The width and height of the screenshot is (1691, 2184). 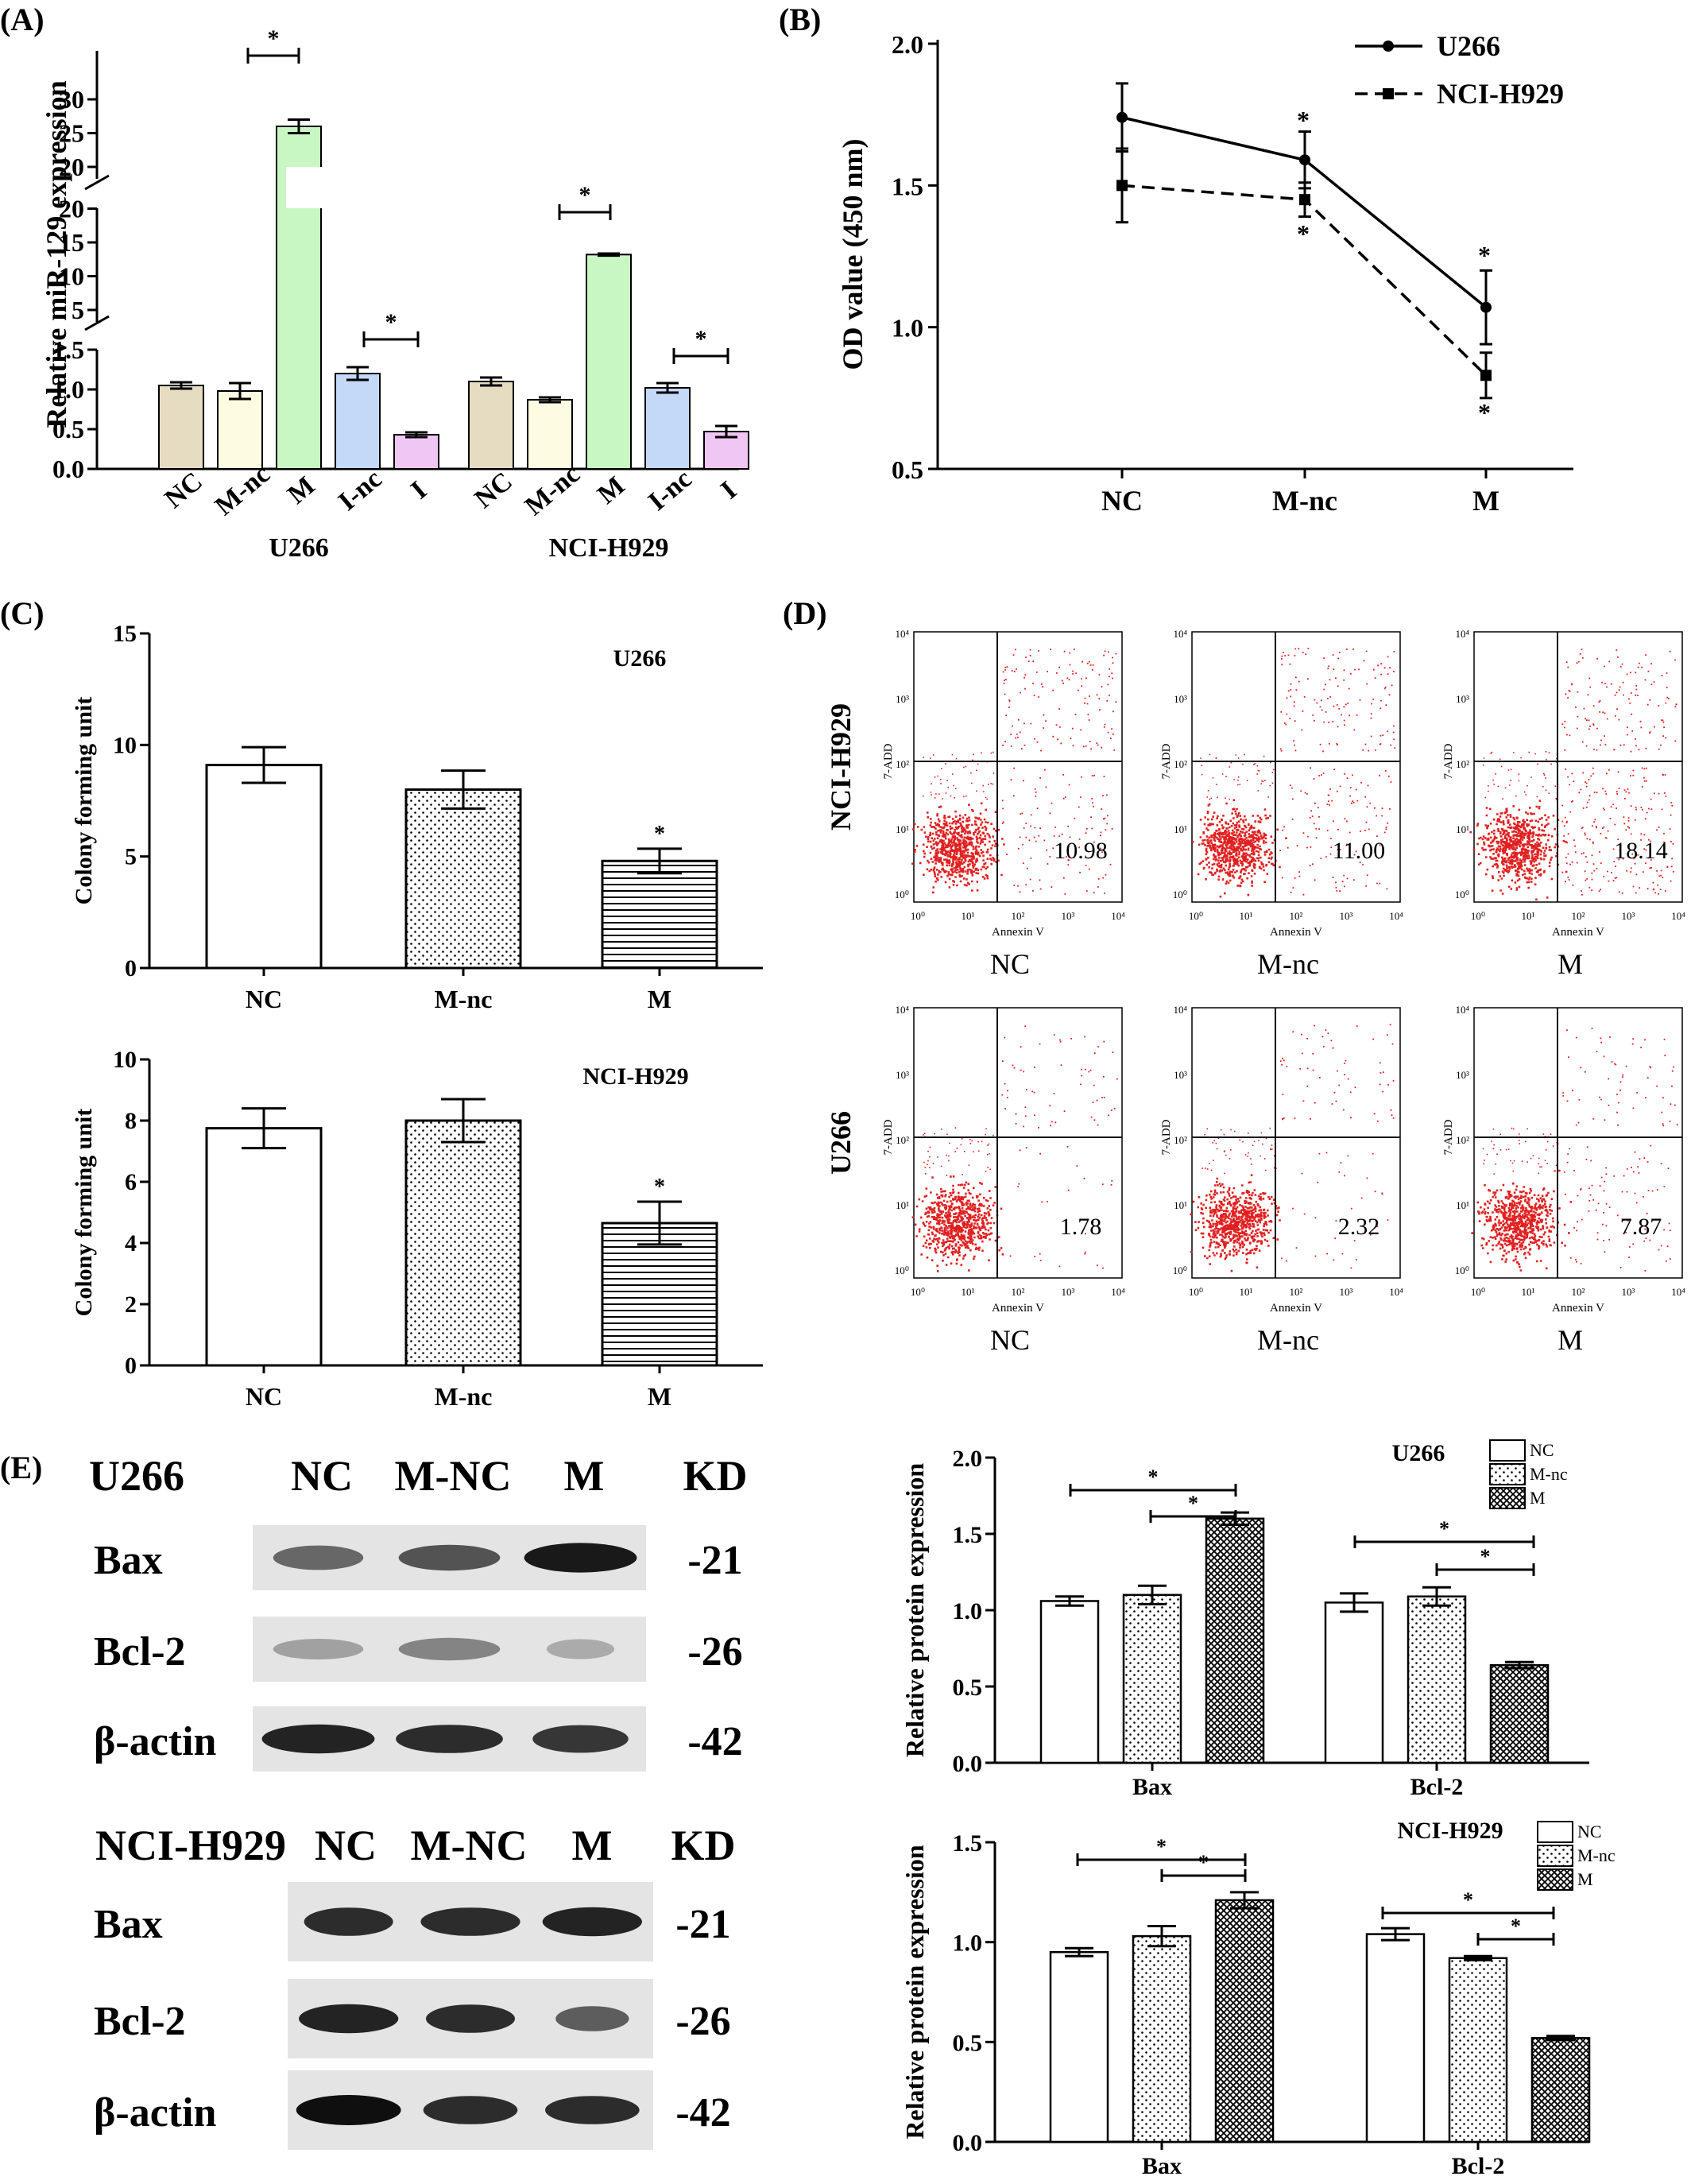 What do you see at coordinates (140, 1652) in the screenshot?
I see `blot-protein-label-Bcl-2: Bcl-2` at bounding box center [140, 1652].